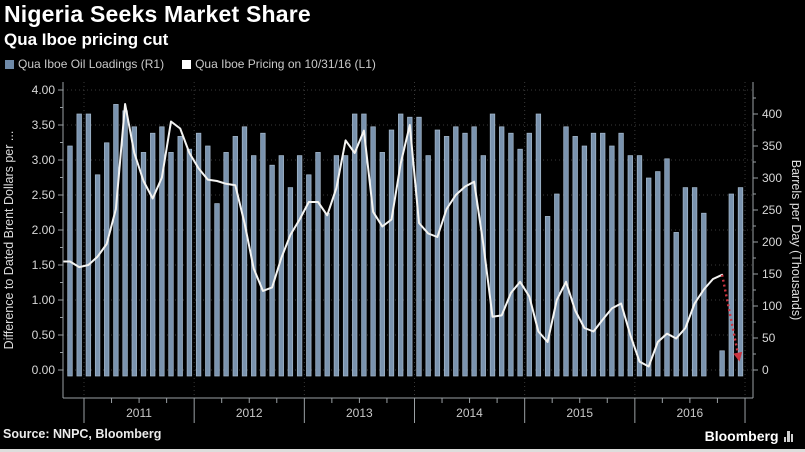 The width and height of the screenshot is (805, 452). What do you see at coordinates (579, 413) in the screenshot?
I see `svg-text: 2015` at bounding box center [579, 413].